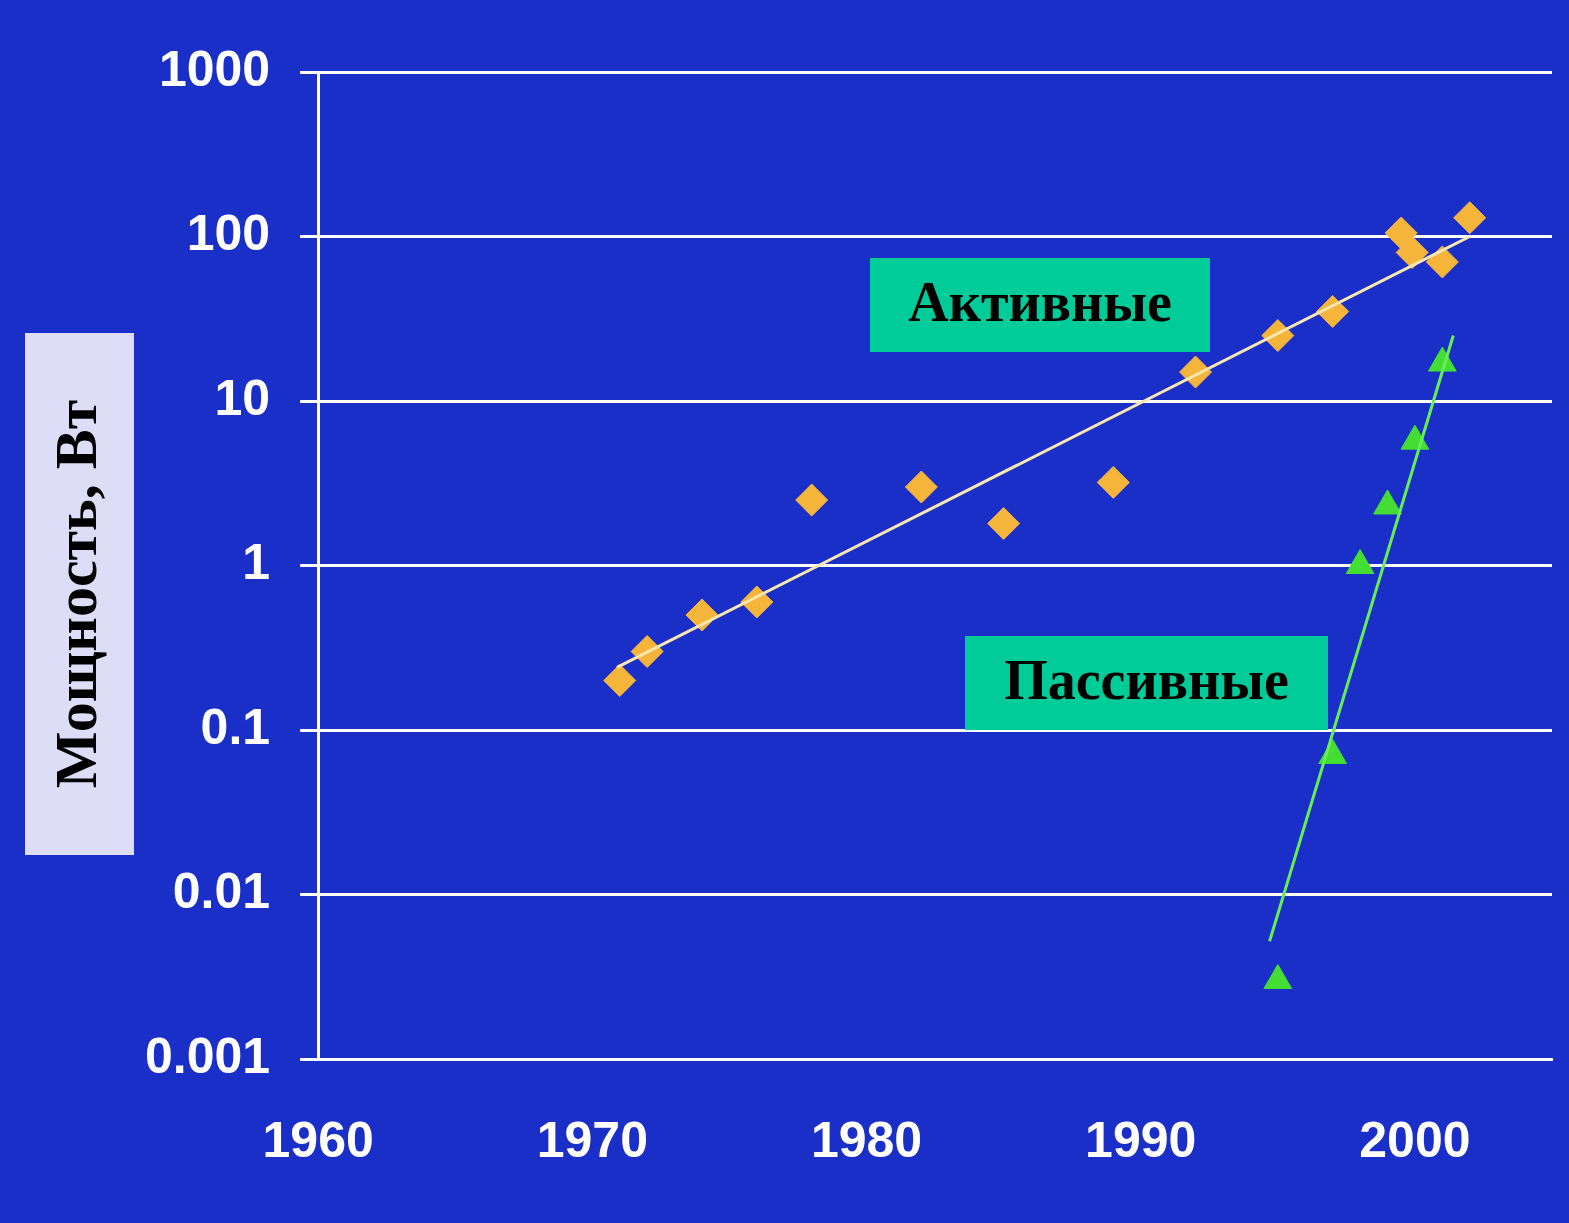 Image resolution: width=1569 pixels, height=1223 pixels. I want to click on series-label: Активные, so click(1040, 302).